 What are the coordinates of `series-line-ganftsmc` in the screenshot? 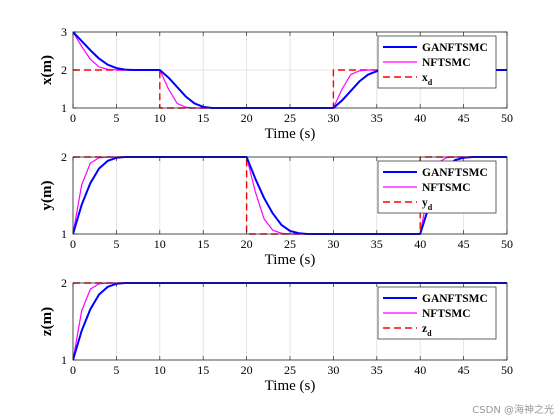 It's located at (290, 70).